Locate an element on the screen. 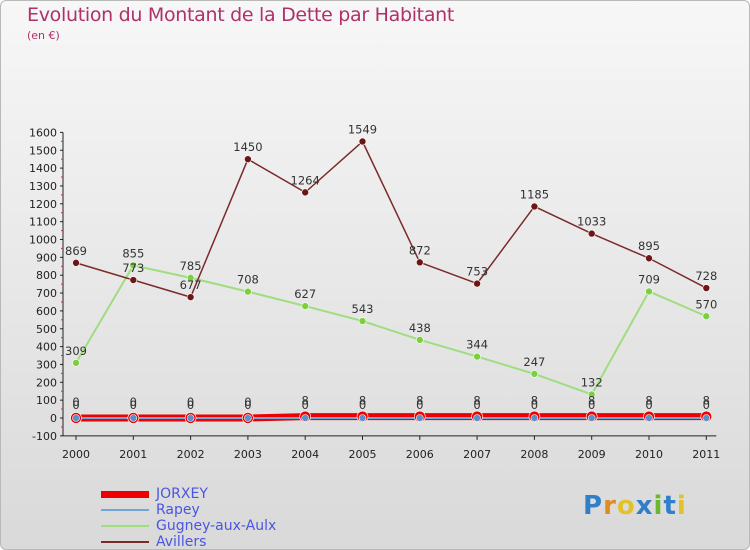 The height and width of the screenshot is (550, 750). legend-item: JORXEY is located at coordinates (188, 494).